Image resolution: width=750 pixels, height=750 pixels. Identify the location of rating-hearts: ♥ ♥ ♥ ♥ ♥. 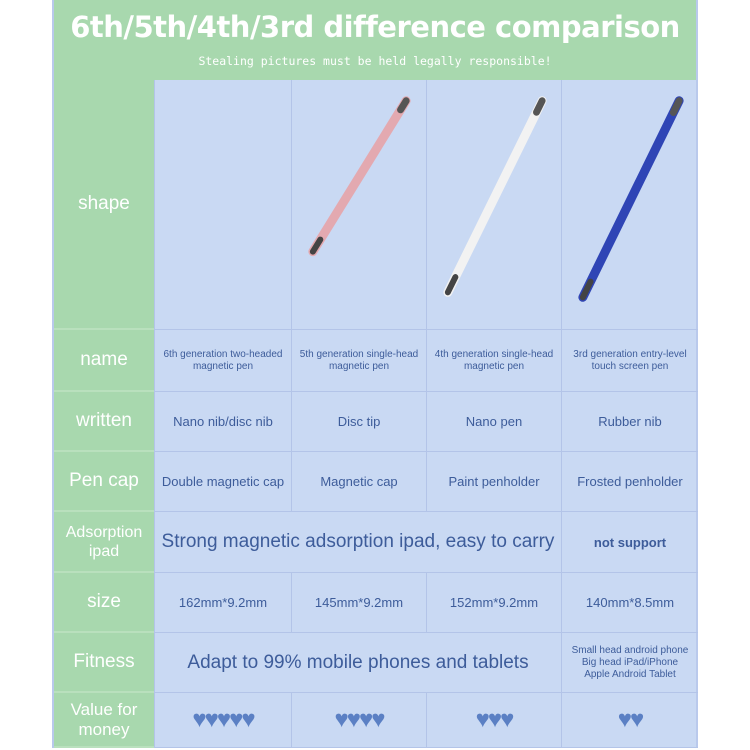
(222, 720).